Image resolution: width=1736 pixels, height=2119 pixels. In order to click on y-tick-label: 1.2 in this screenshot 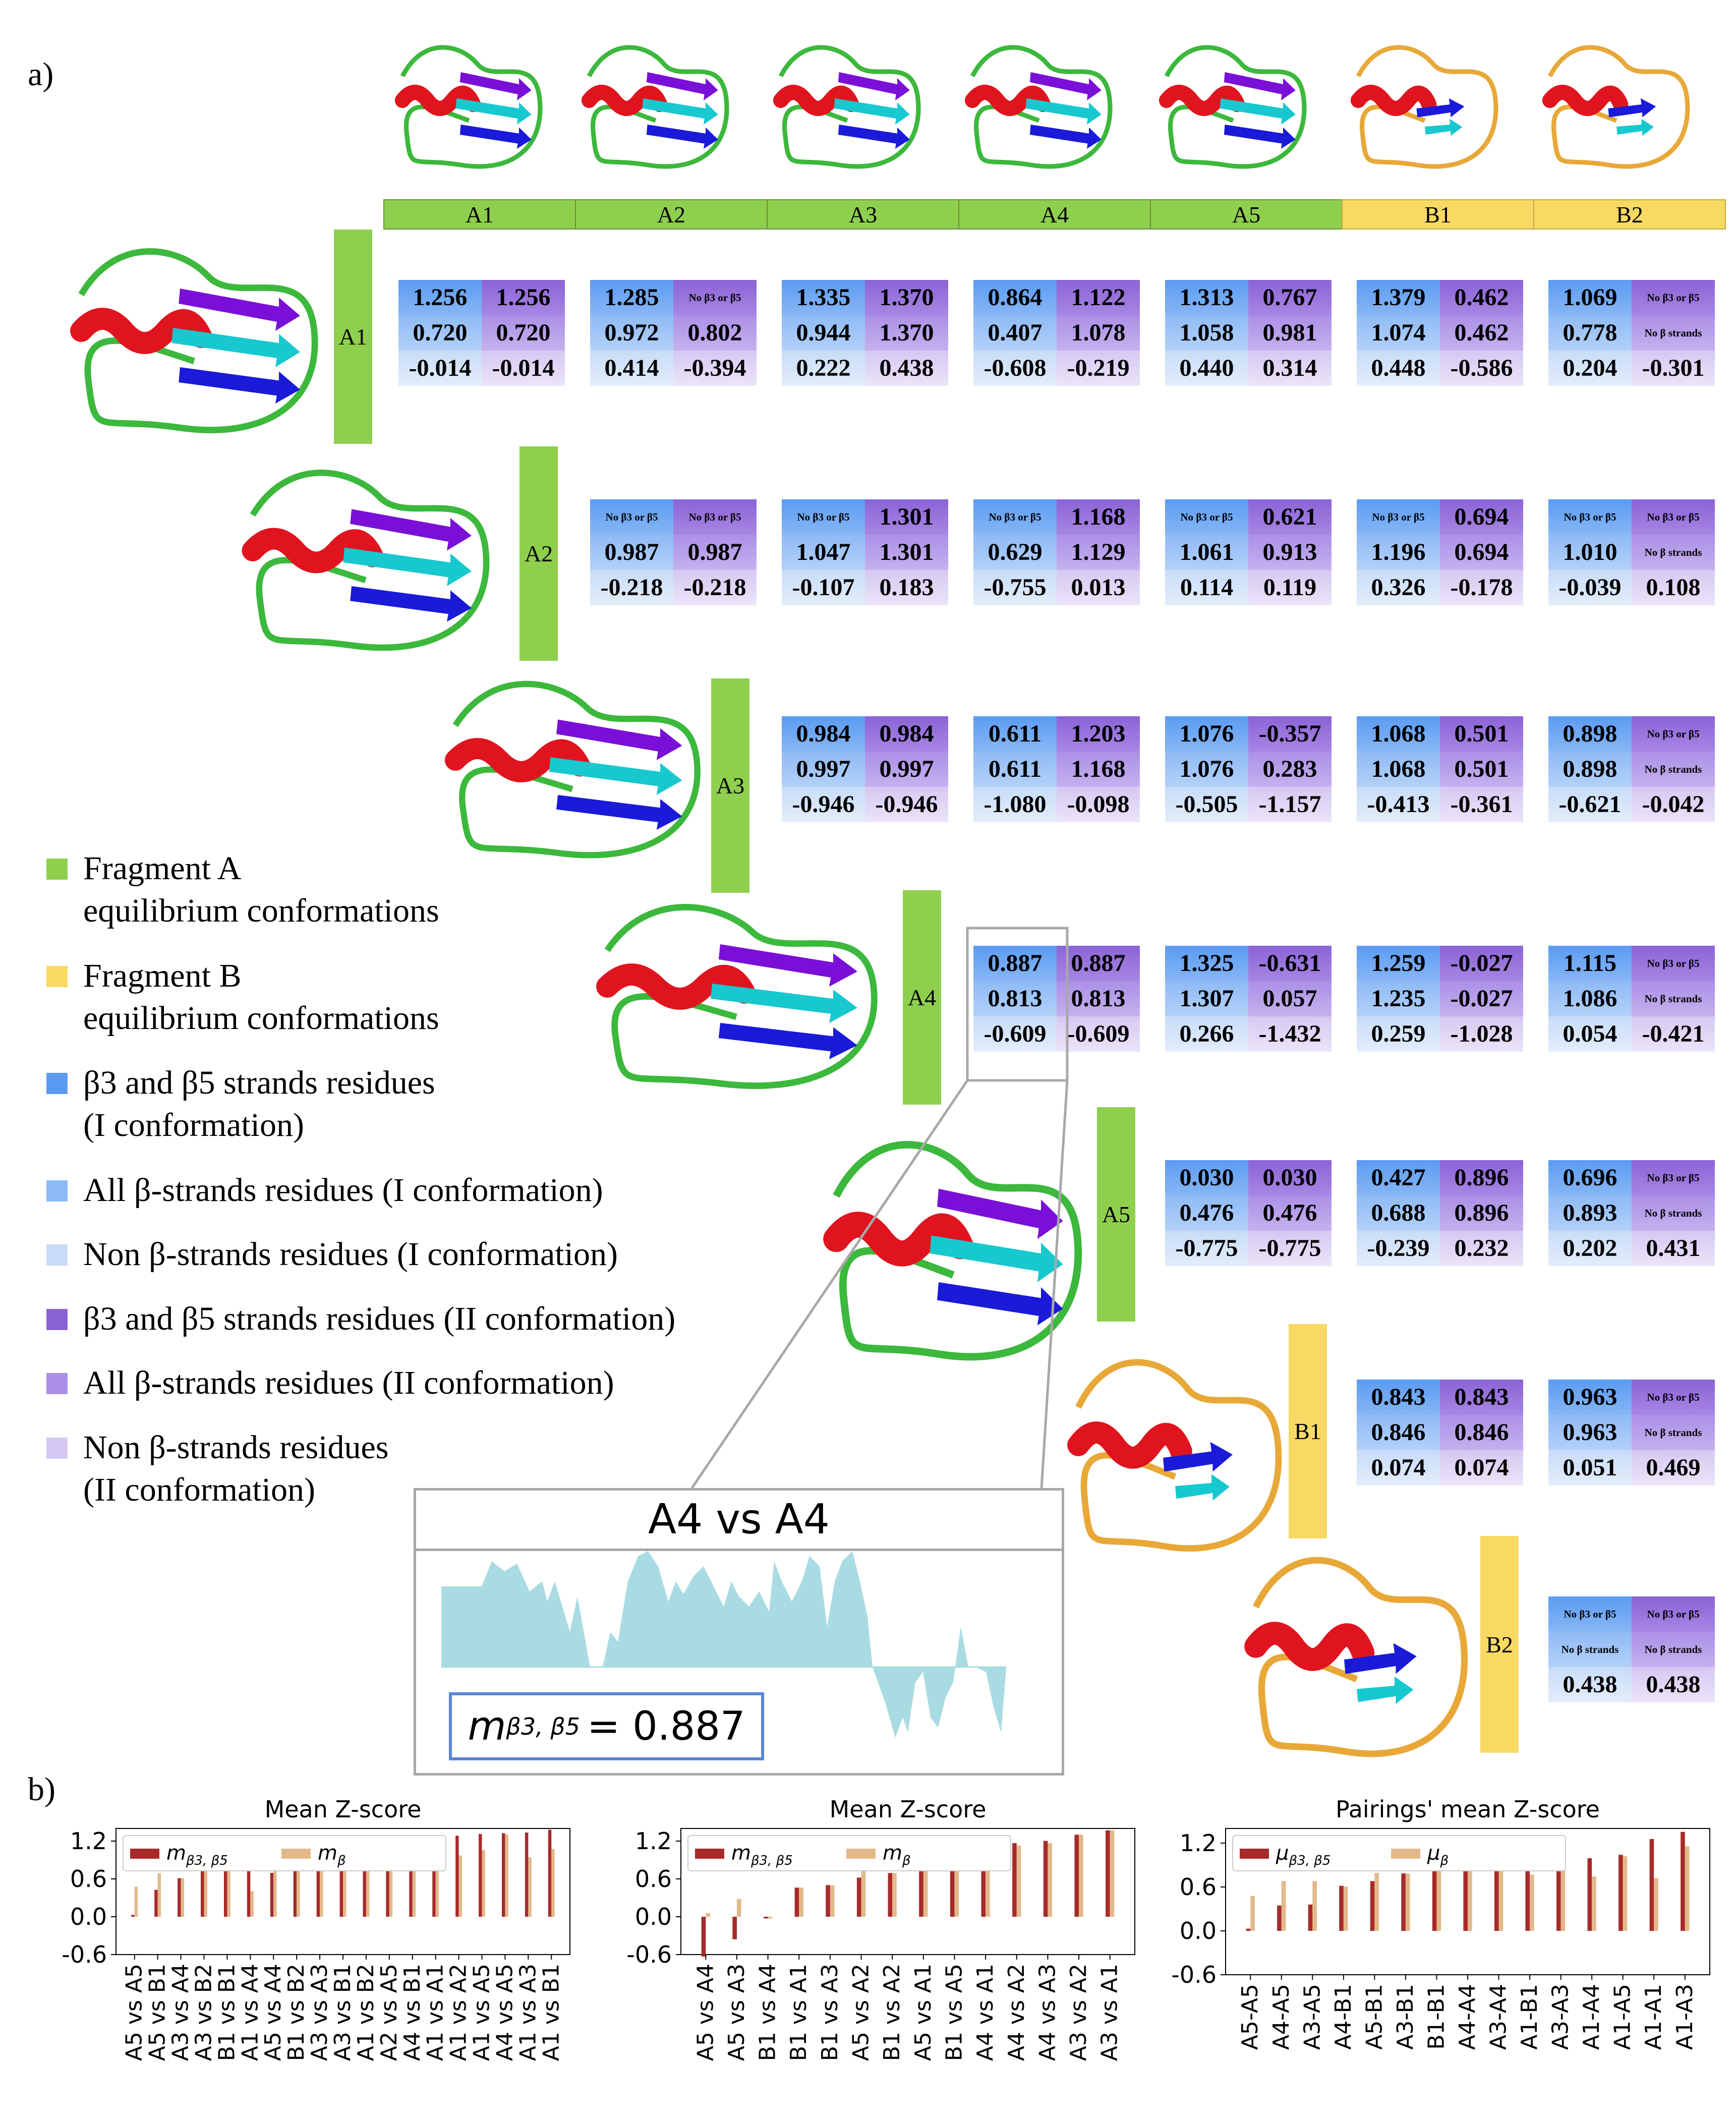, I will do `click(88, 1841)`.